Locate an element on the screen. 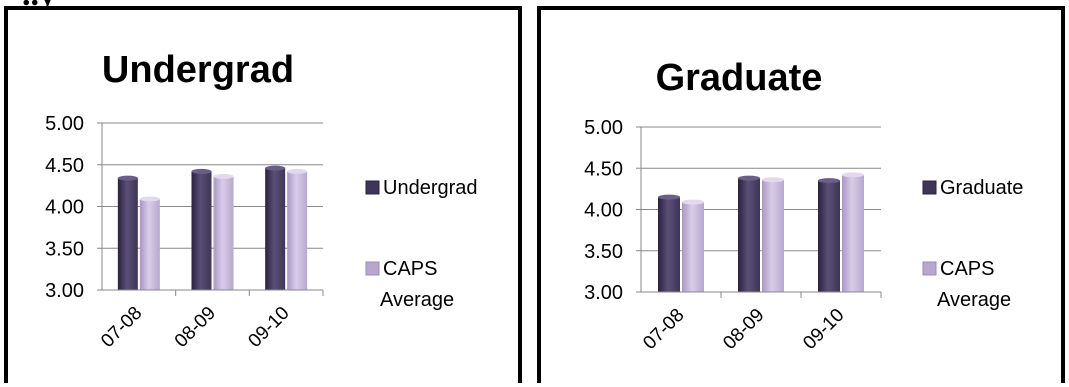 This screenshot has height=387, width=1069. chart-title: Undergrad is located at coordinates (198, 70).